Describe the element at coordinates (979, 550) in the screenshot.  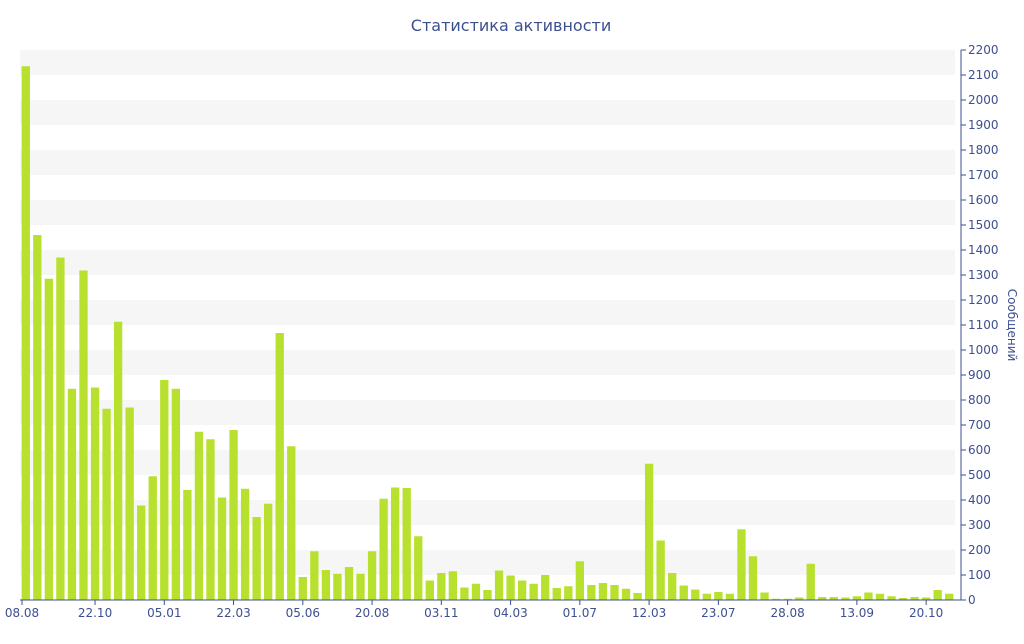
I see `y-tick-label: 200` at that location.